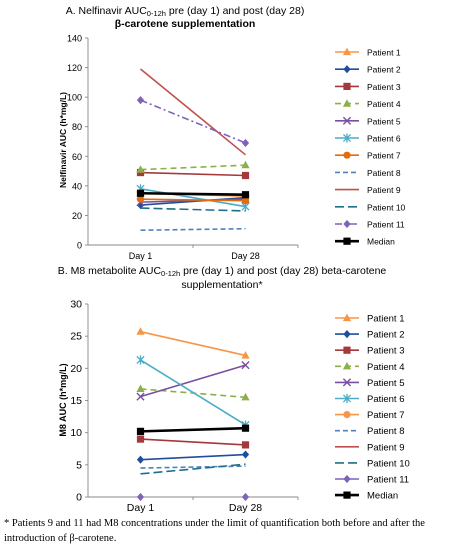  What do you see at coordinates (74, 68) in the screenshot?
I see `y-tick-label: 120` at bounding box center [74, 68].